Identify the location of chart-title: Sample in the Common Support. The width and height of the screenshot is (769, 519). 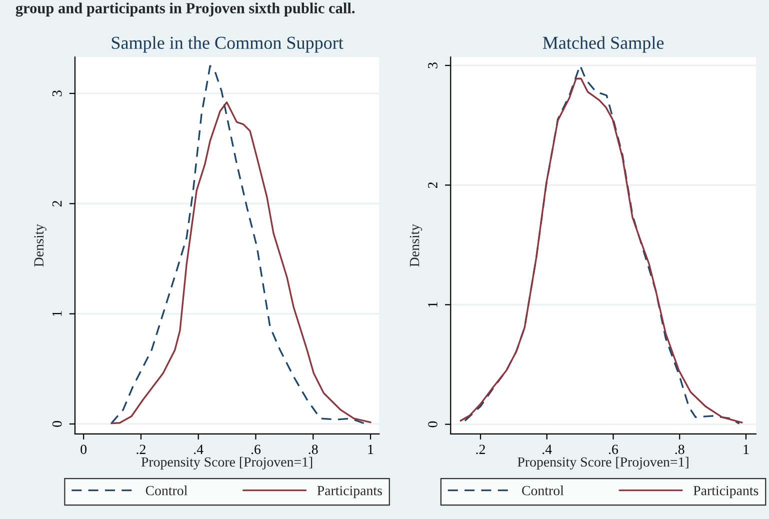
(228, 44).